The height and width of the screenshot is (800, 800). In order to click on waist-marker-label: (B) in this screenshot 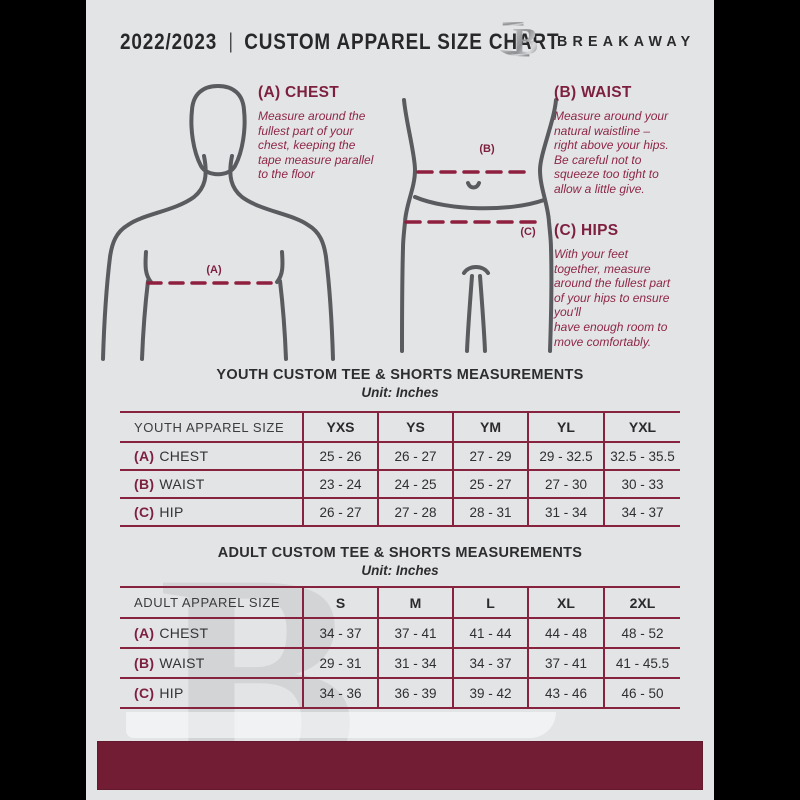, I will do `click(487, 149)`.